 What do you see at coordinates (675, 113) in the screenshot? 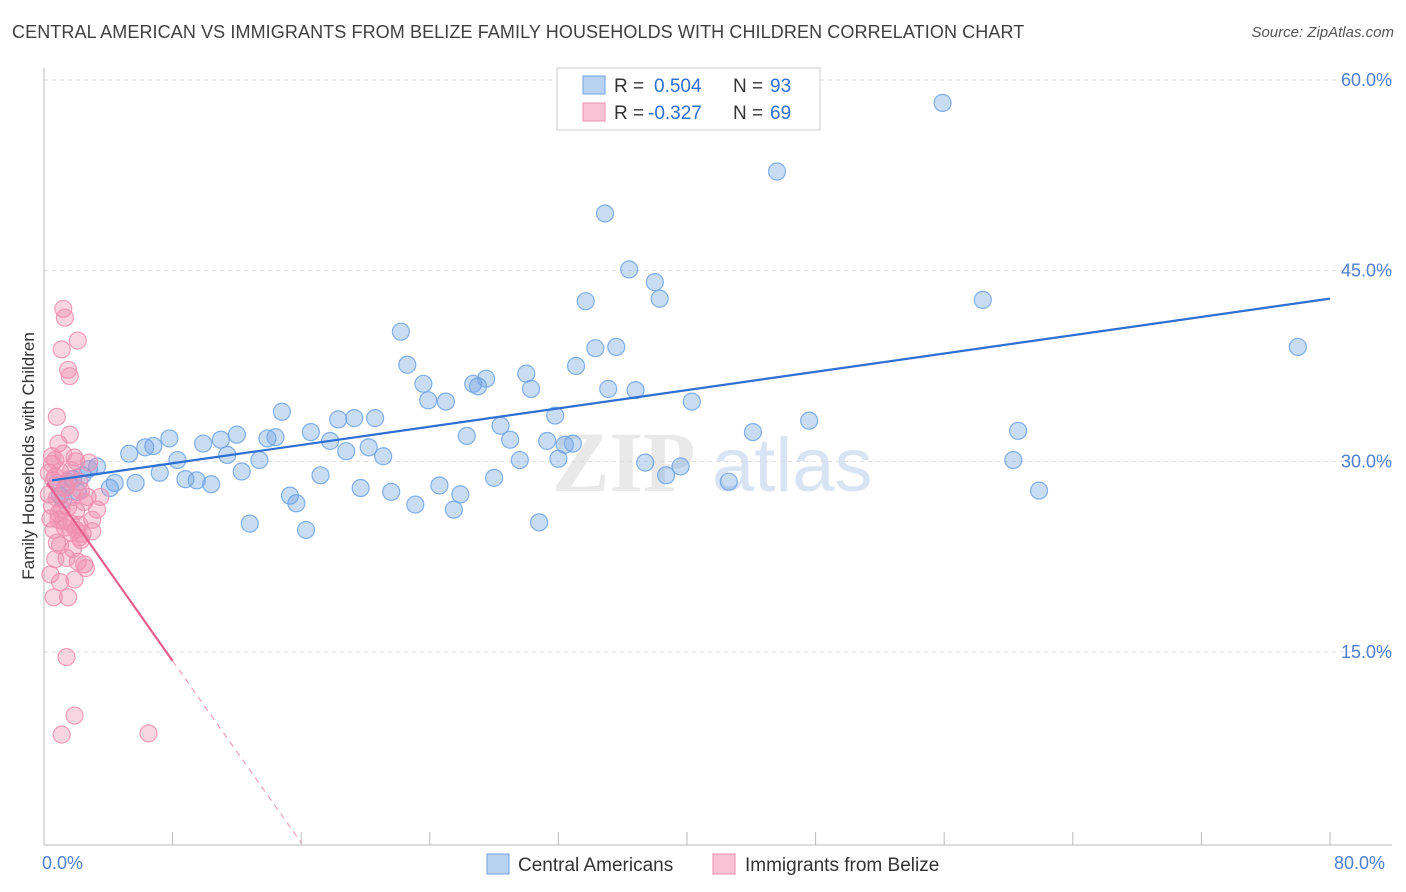
I see `legend-r-value-pink: -0.327` at bounding box center [675, 113].